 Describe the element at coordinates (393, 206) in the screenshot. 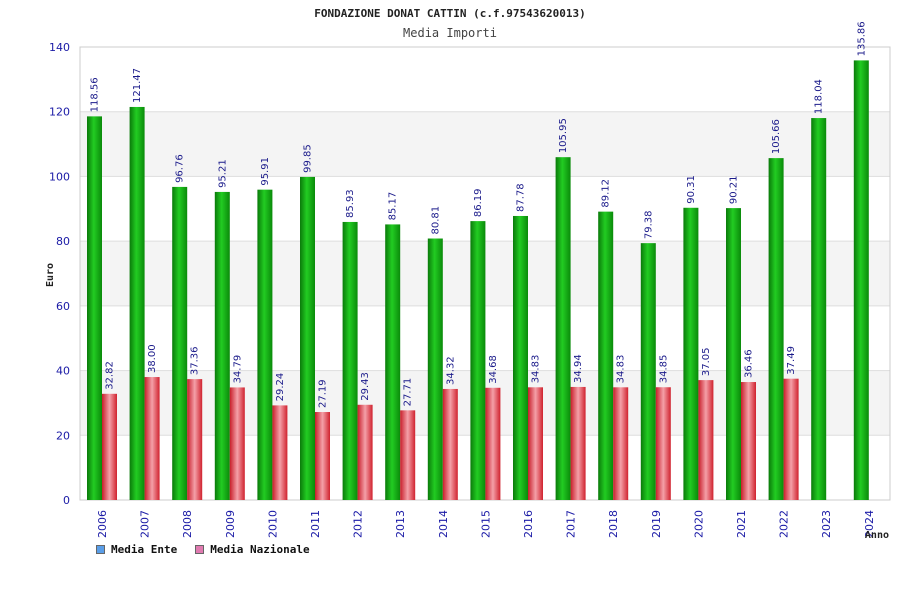

I see `data-label-media-ente: 85.17` at that location.